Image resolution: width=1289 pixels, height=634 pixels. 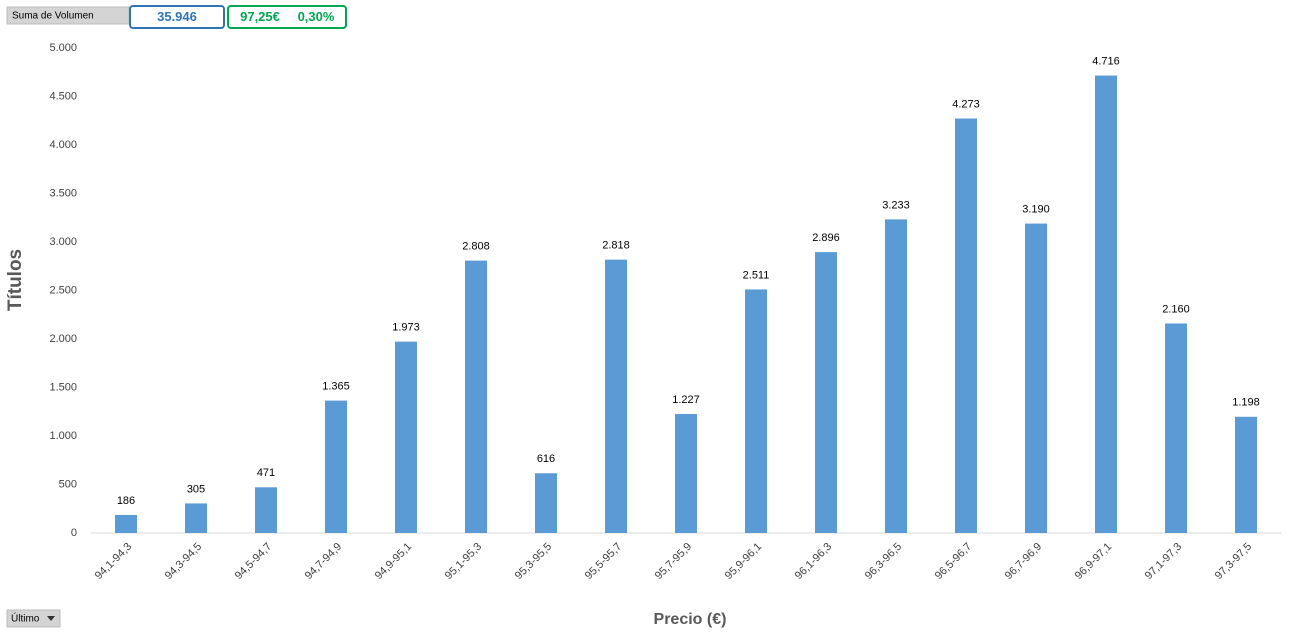 I want to click on data-label: 2.808, so click(x=476, y=247).